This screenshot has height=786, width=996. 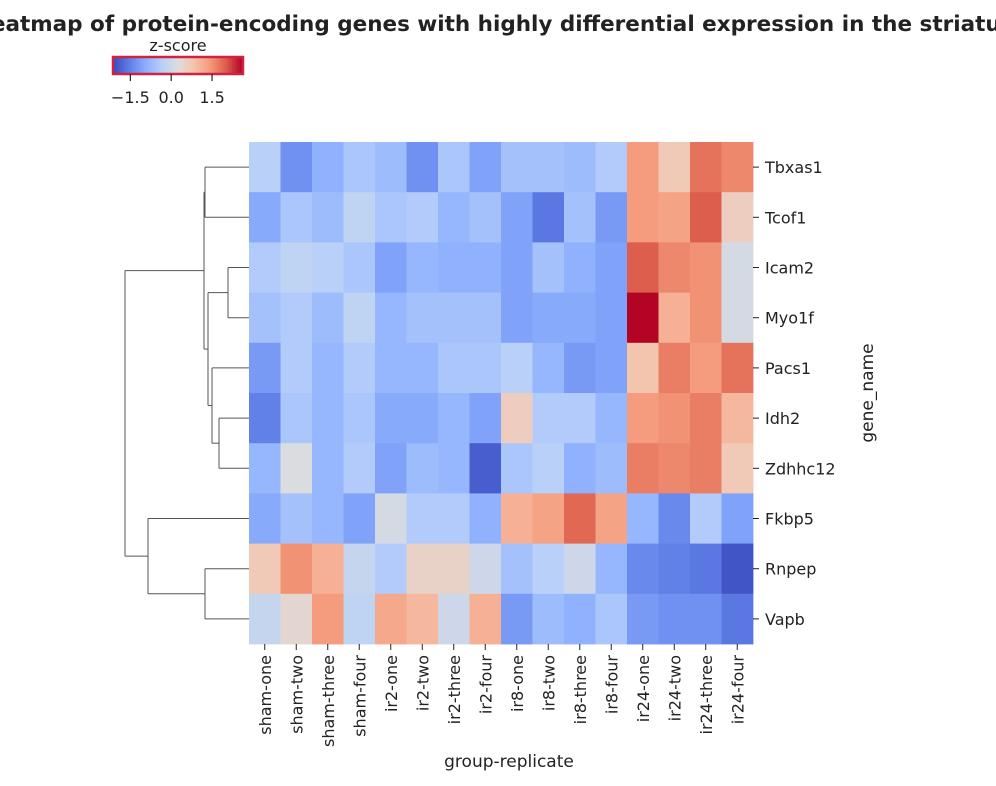 I want to click on row-label: Pacs1, so click(x=788, y=368).